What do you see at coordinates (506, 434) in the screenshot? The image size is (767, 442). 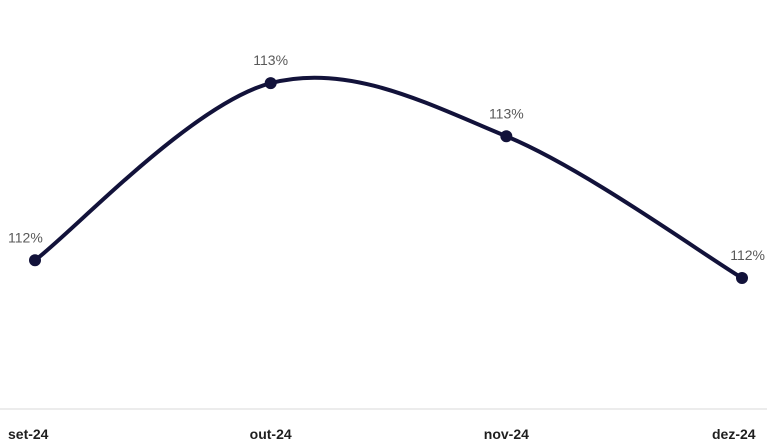 I see `x-tick-label: nov-24` at bounding box center [506, 434].